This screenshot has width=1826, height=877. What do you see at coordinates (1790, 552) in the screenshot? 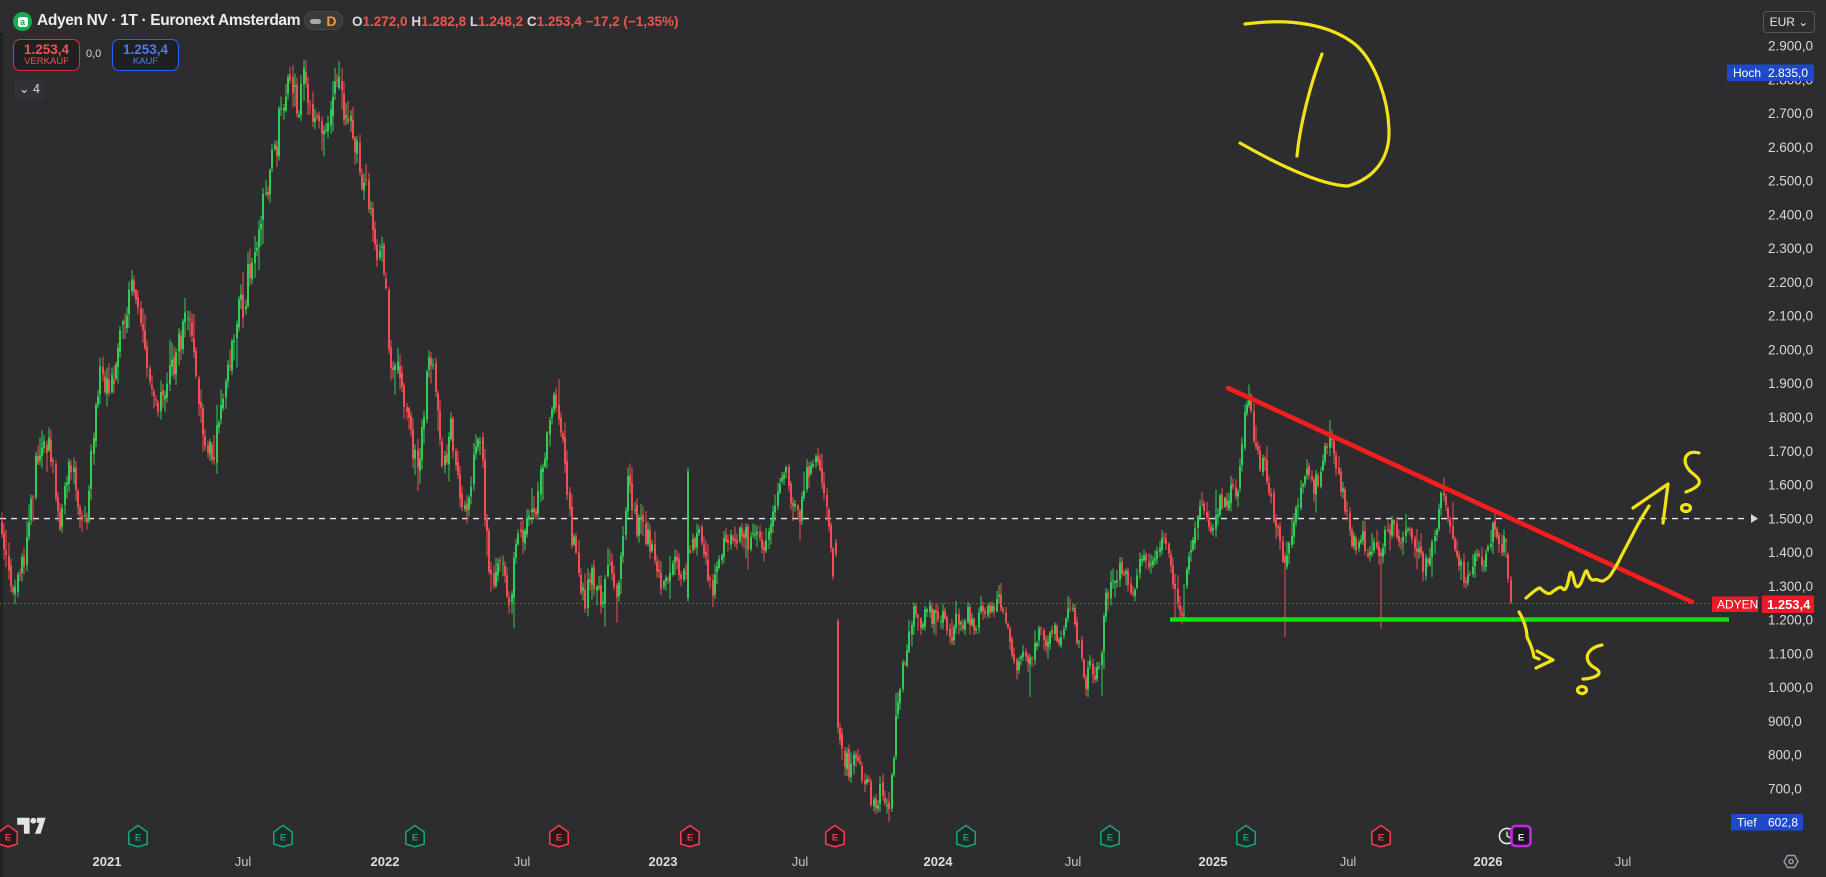
I see `svg-text: 1.400,0` at bounding box center [1790, 552].